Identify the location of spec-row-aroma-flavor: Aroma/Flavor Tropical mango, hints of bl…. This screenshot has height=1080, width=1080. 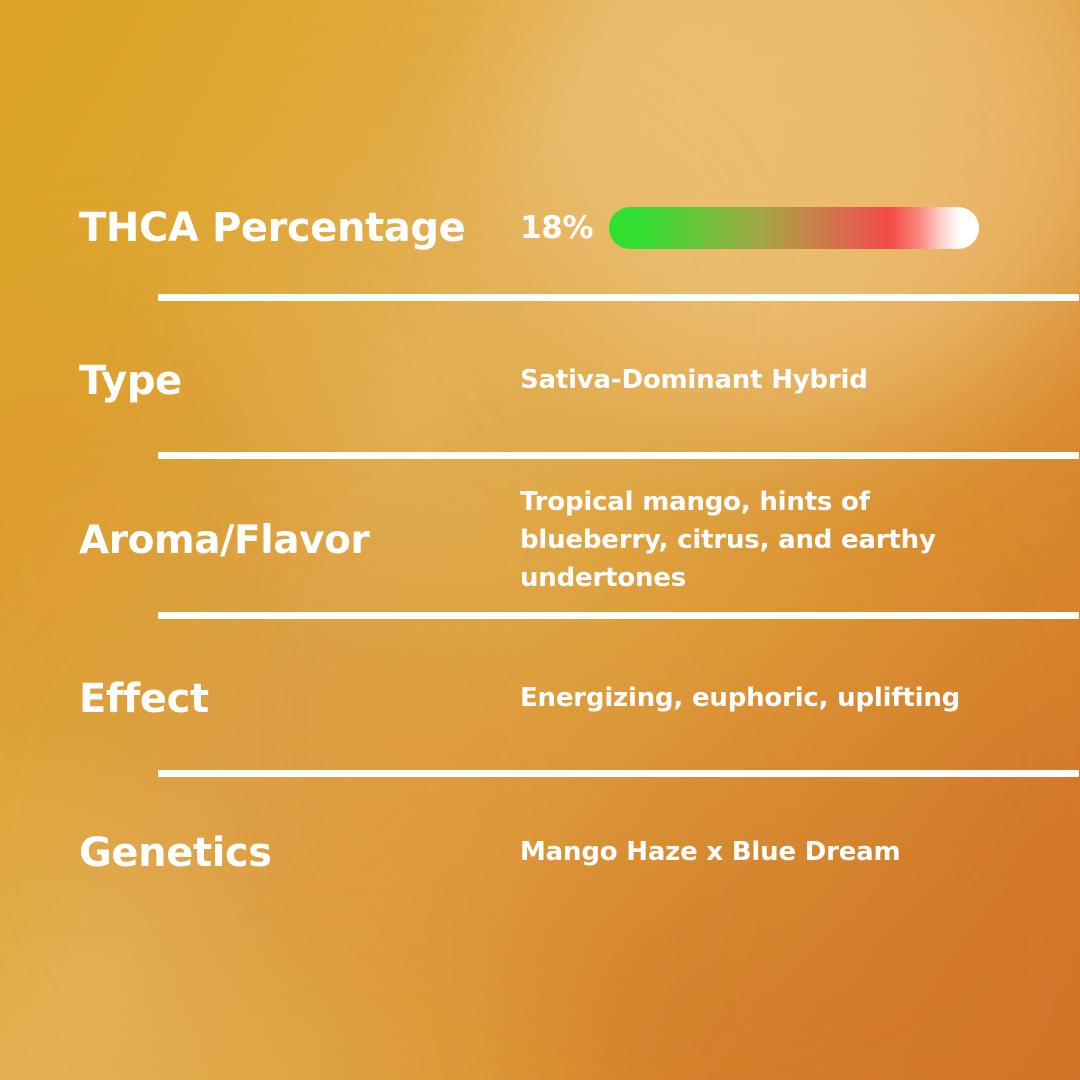
(539, 539).